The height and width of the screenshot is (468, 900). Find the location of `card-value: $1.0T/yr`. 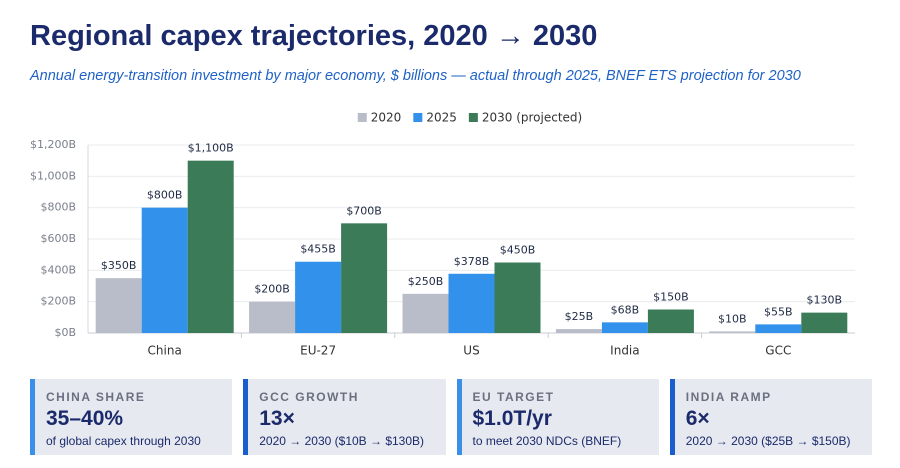

card-value: $1.0T/yr is located at coordinates (512, 418).